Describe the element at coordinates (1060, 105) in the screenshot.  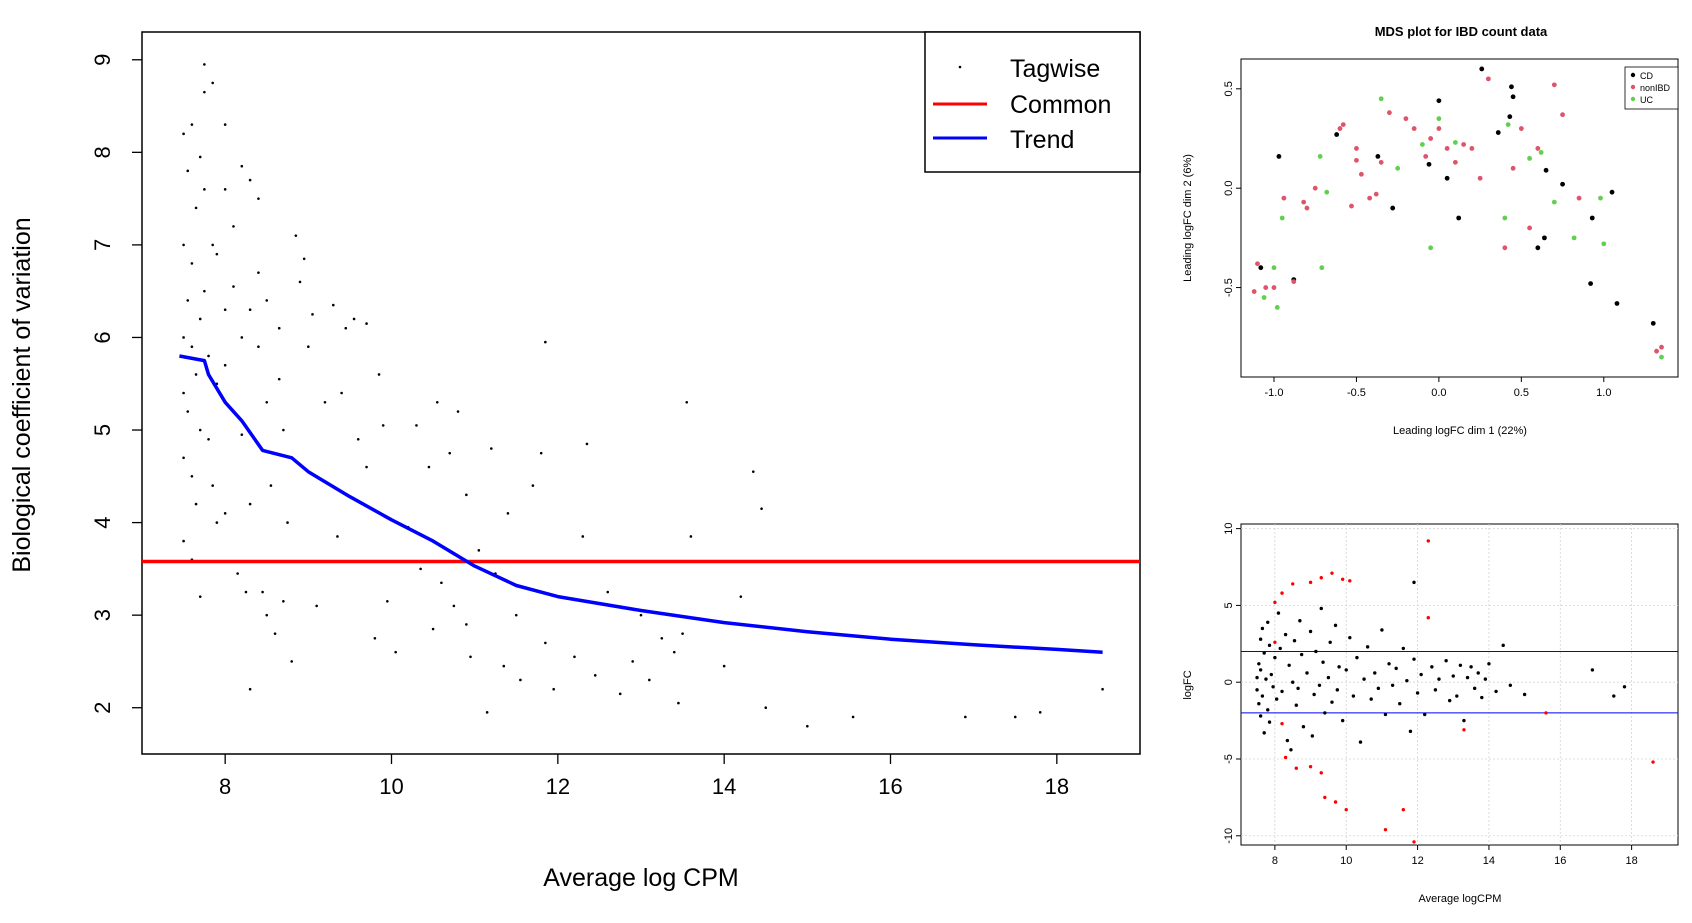
I see `bcv-legend-common-label: Common` at that location.